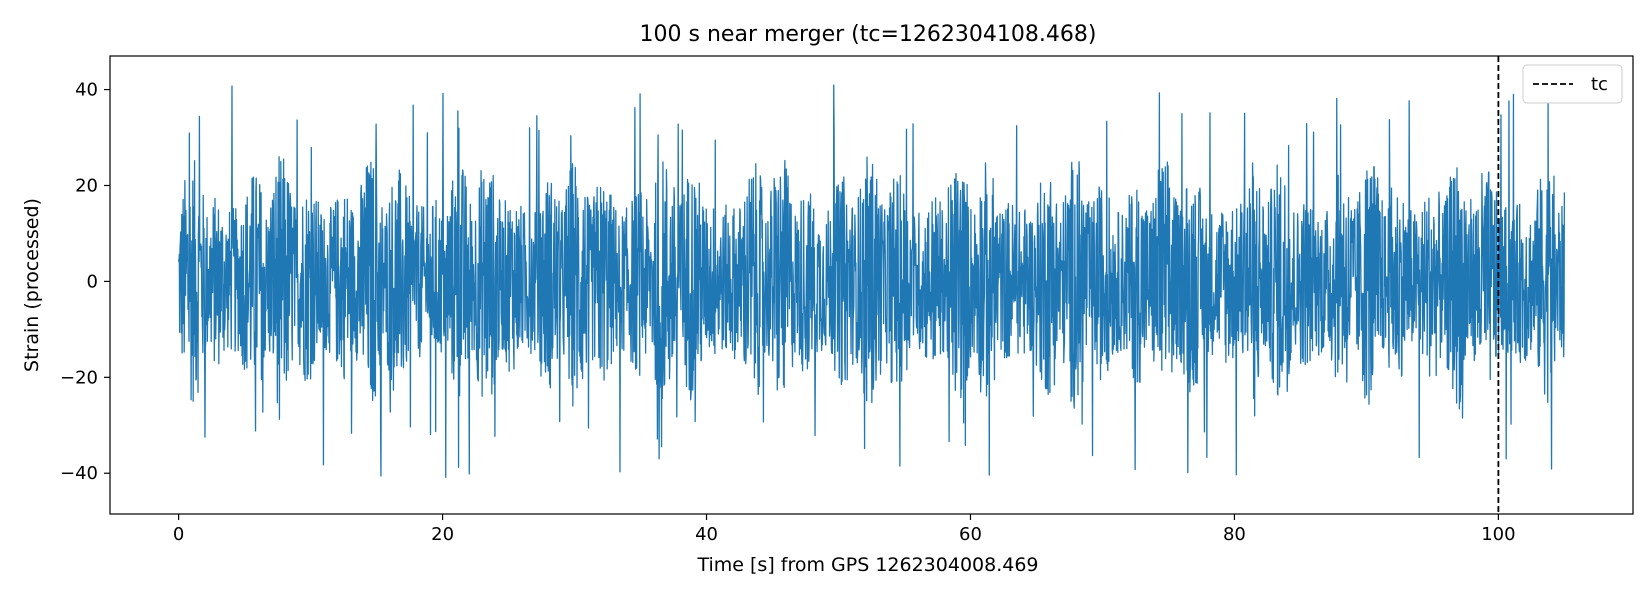 The height and width of the screenshot is (600, 1650). Describe the element at coordinates (79, 377) in the screenshot. I see `y-tick-label: −20` at that location.